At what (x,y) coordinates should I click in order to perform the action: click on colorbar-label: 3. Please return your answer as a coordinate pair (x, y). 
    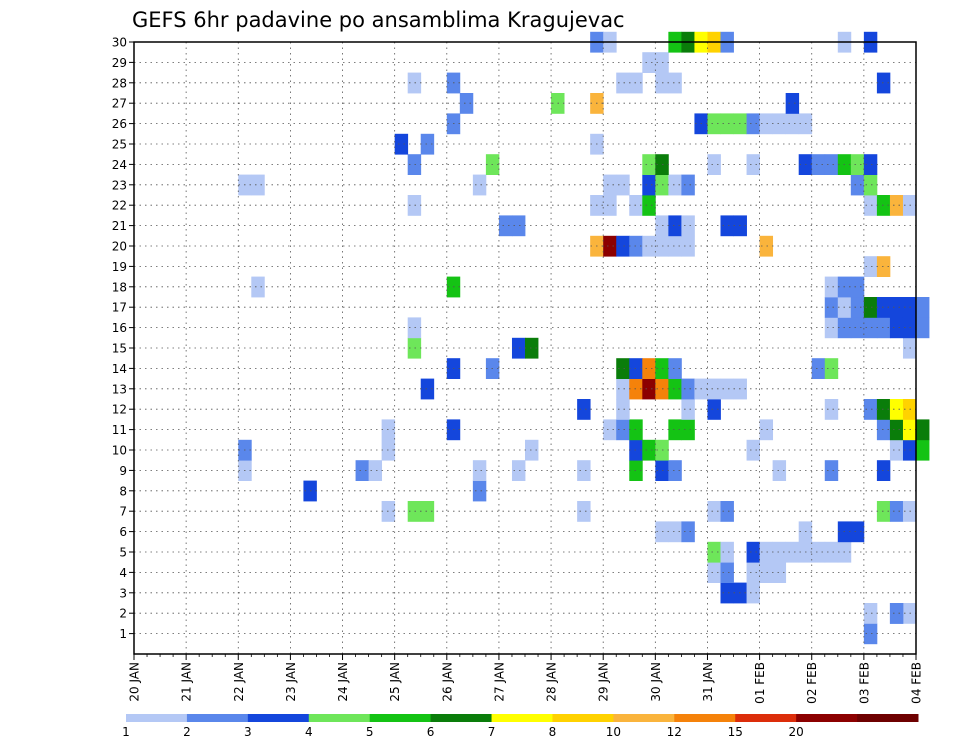
    Looking at the image, I should click on (248, 732).